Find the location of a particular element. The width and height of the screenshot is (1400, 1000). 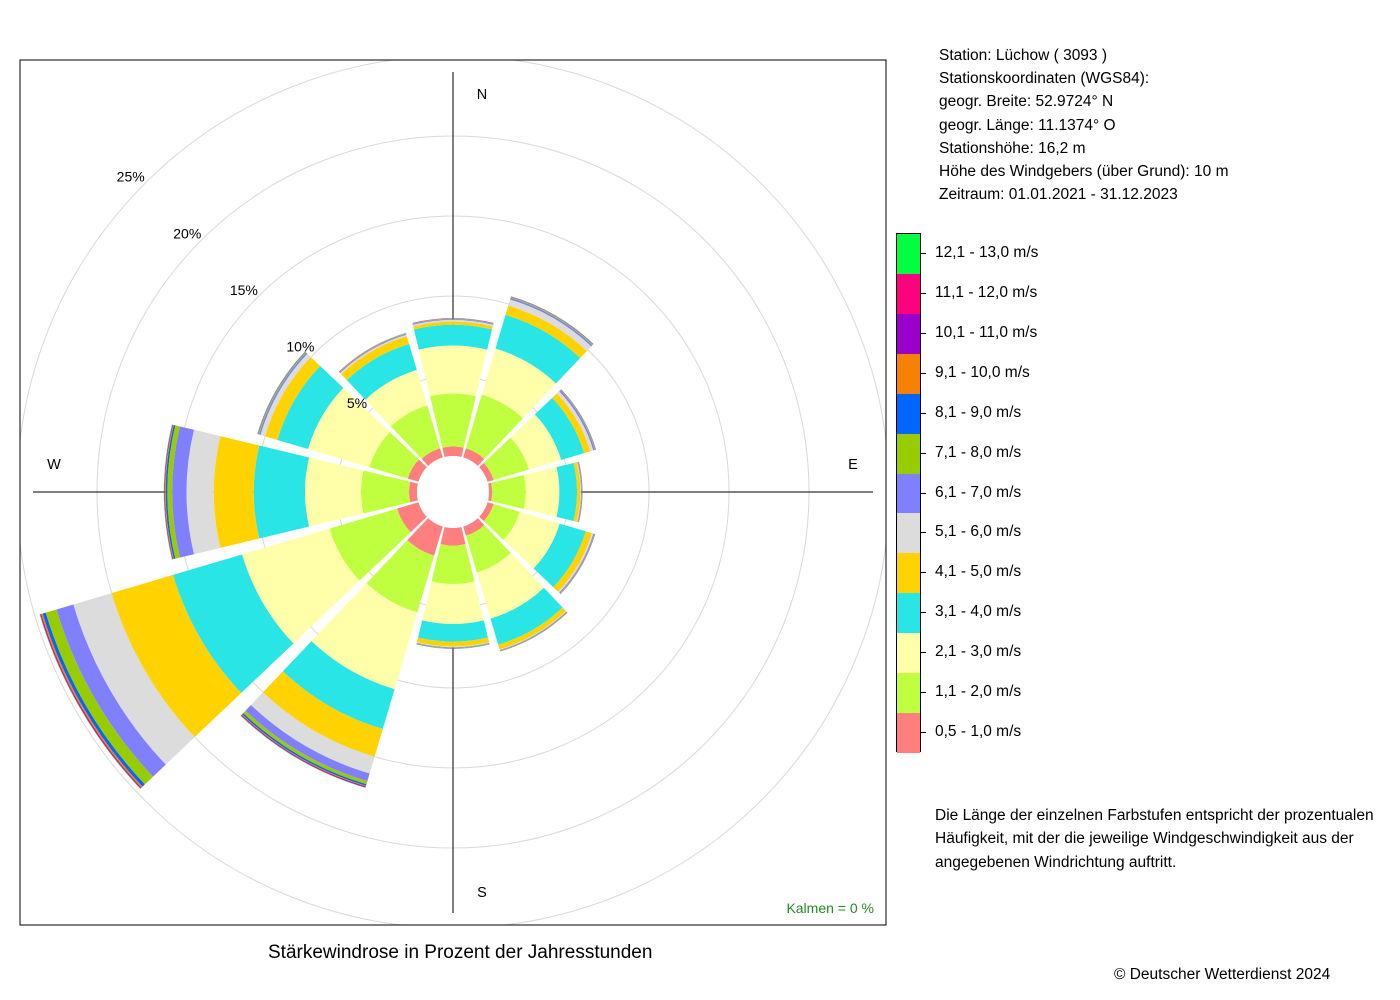

radial-tick-label: 15% is located at coordinates (244, 290).